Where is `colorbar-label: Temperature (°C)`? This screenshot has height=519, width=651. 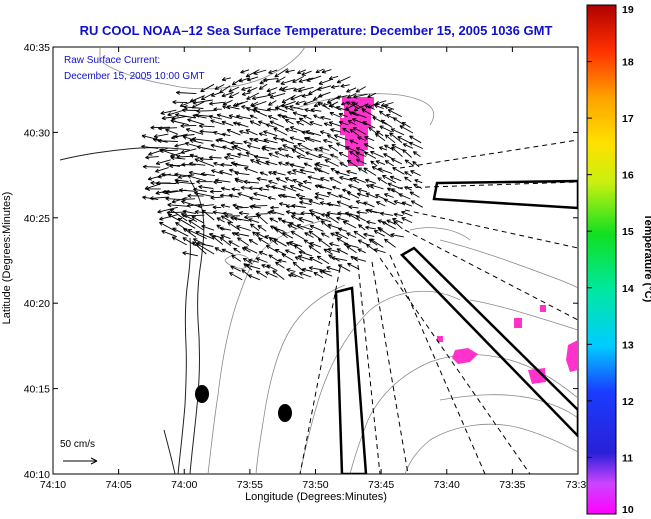 colorbar-label: Temperature (°C) is located at coordinates (646, 258).